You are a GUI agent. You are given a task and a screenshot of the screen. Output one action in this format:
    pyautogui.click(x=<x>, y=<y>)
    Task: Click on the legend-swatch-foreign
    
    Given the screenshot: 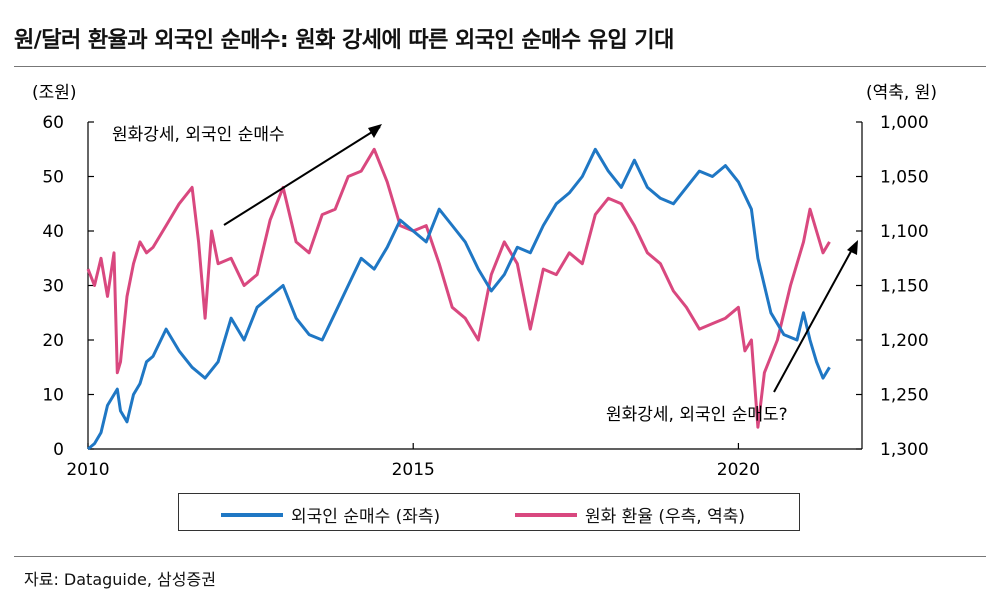 What is the action you would take?
    pyautogui.click(x=252, y=514)
    